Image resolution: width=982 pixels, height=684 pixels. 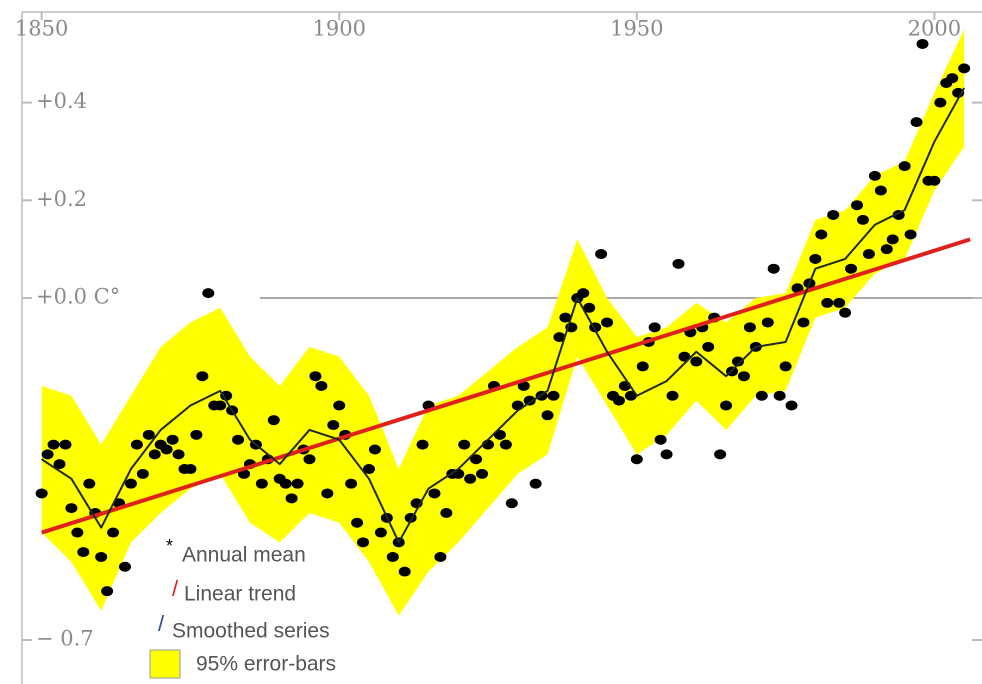 What do you see at coordinates (266, 664) in the screenshot?
I see `legend-label: 95% error-bars` at bounding box center [266, 664].